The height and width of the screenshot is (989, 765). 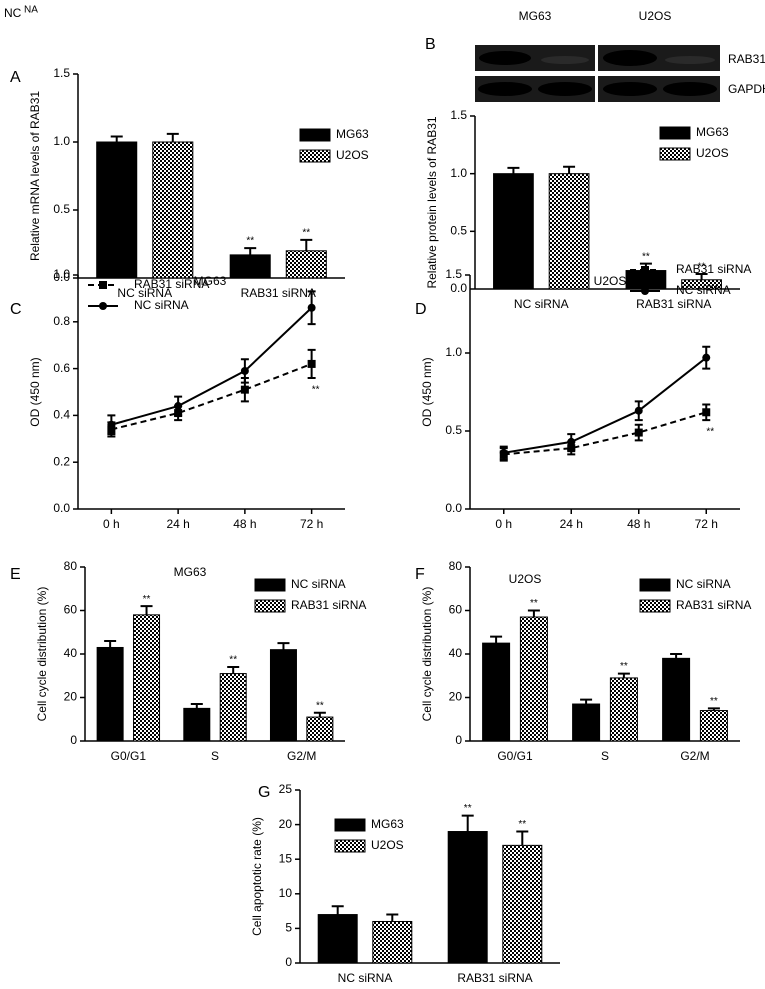 What do you see at coordinates (525, 579) in the screenshot?
I see `panel-title: U2OS` at bounding box center [525, 579].